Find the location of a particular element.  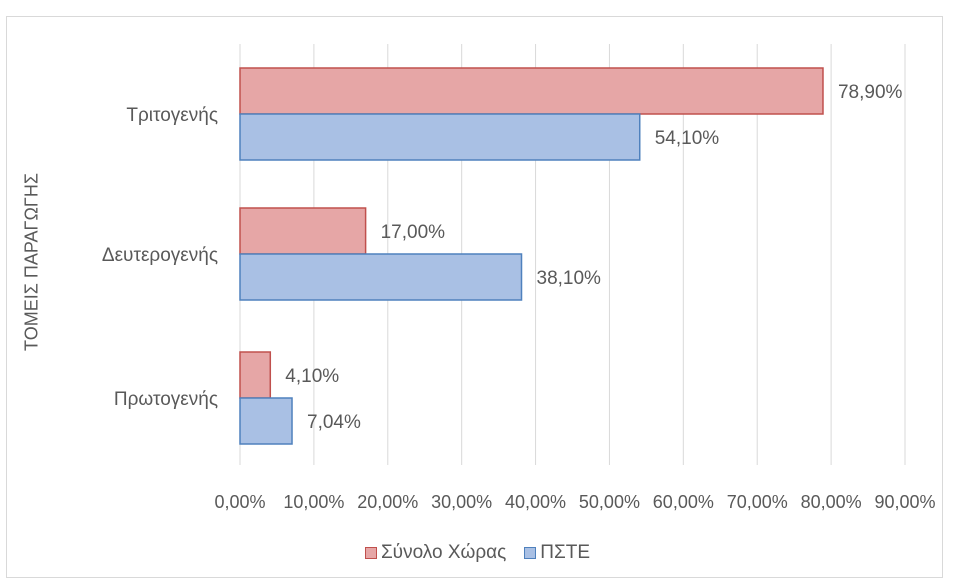

data-label: 17,00% is located at coordinates (413, 232).